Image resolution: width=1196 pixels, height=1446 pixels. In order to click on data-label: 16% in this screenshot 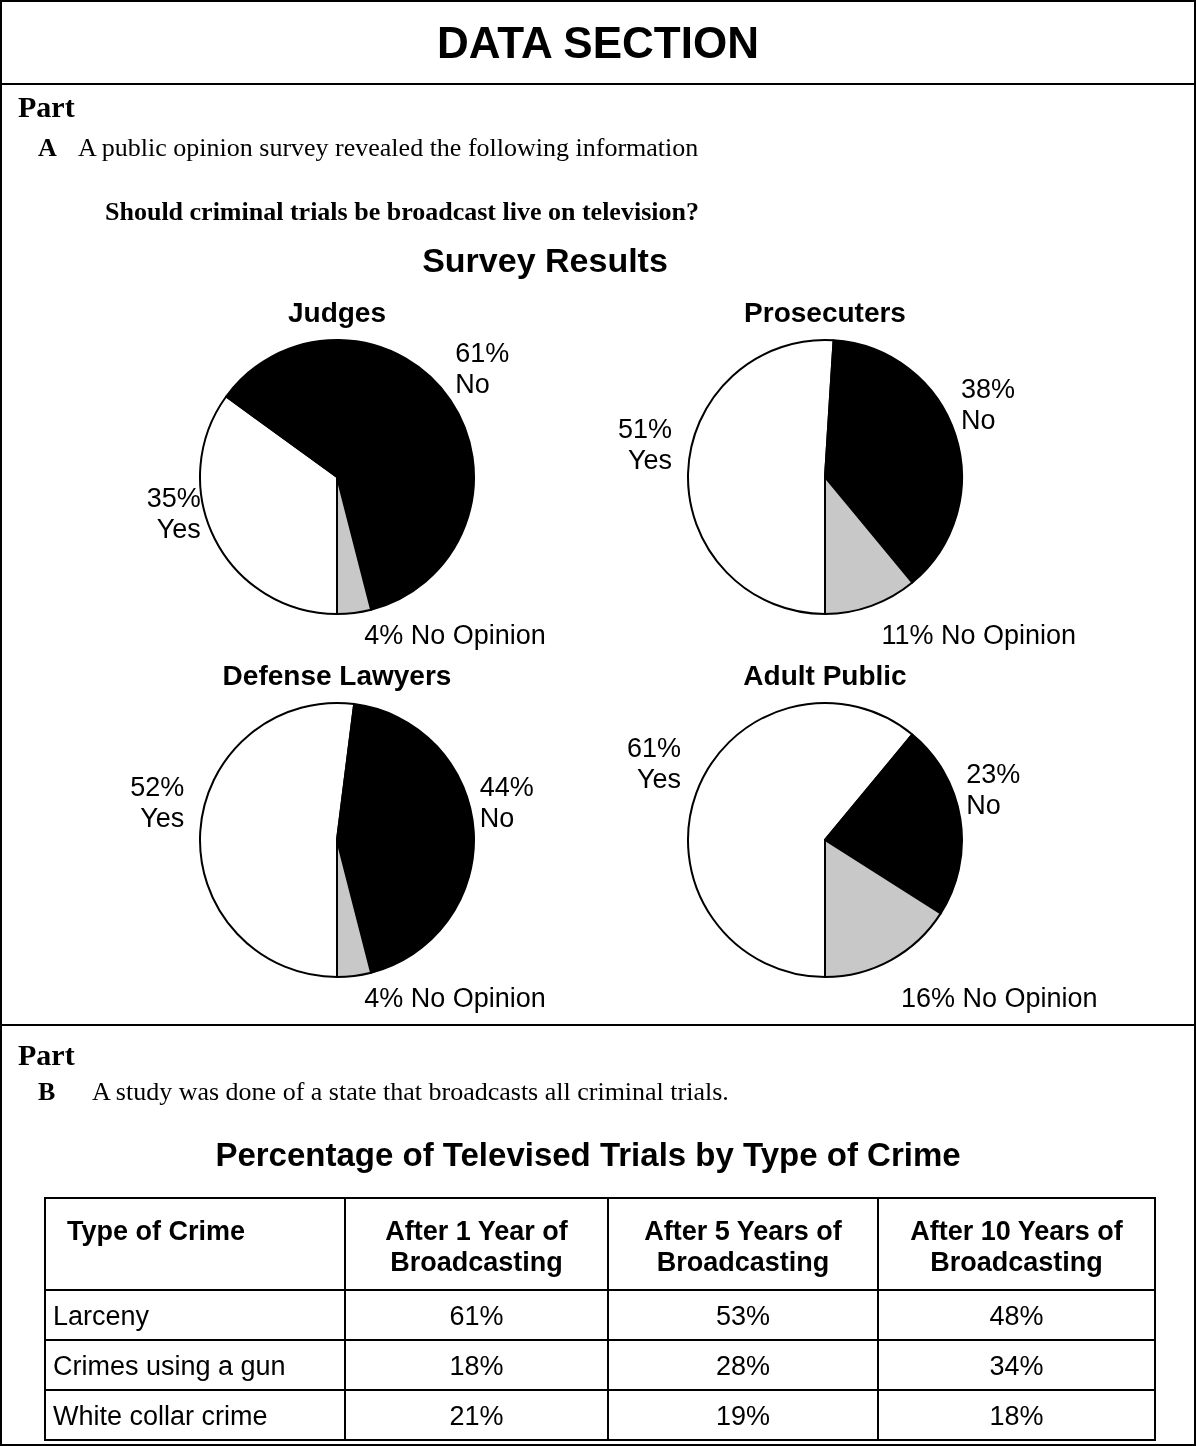, I will do `click(928, 998)`.